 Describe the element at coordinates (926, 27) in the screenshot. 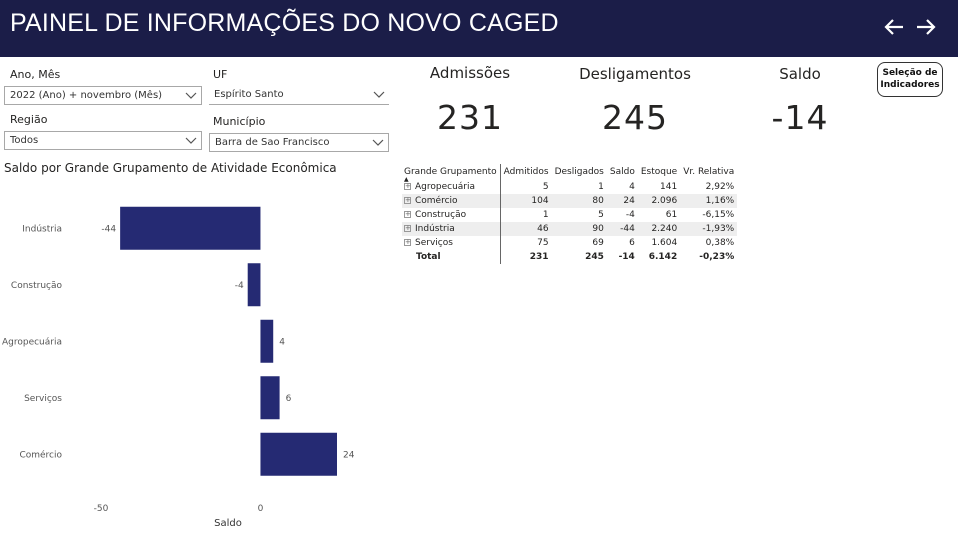

I see `forward-arrow-icon` at that location.